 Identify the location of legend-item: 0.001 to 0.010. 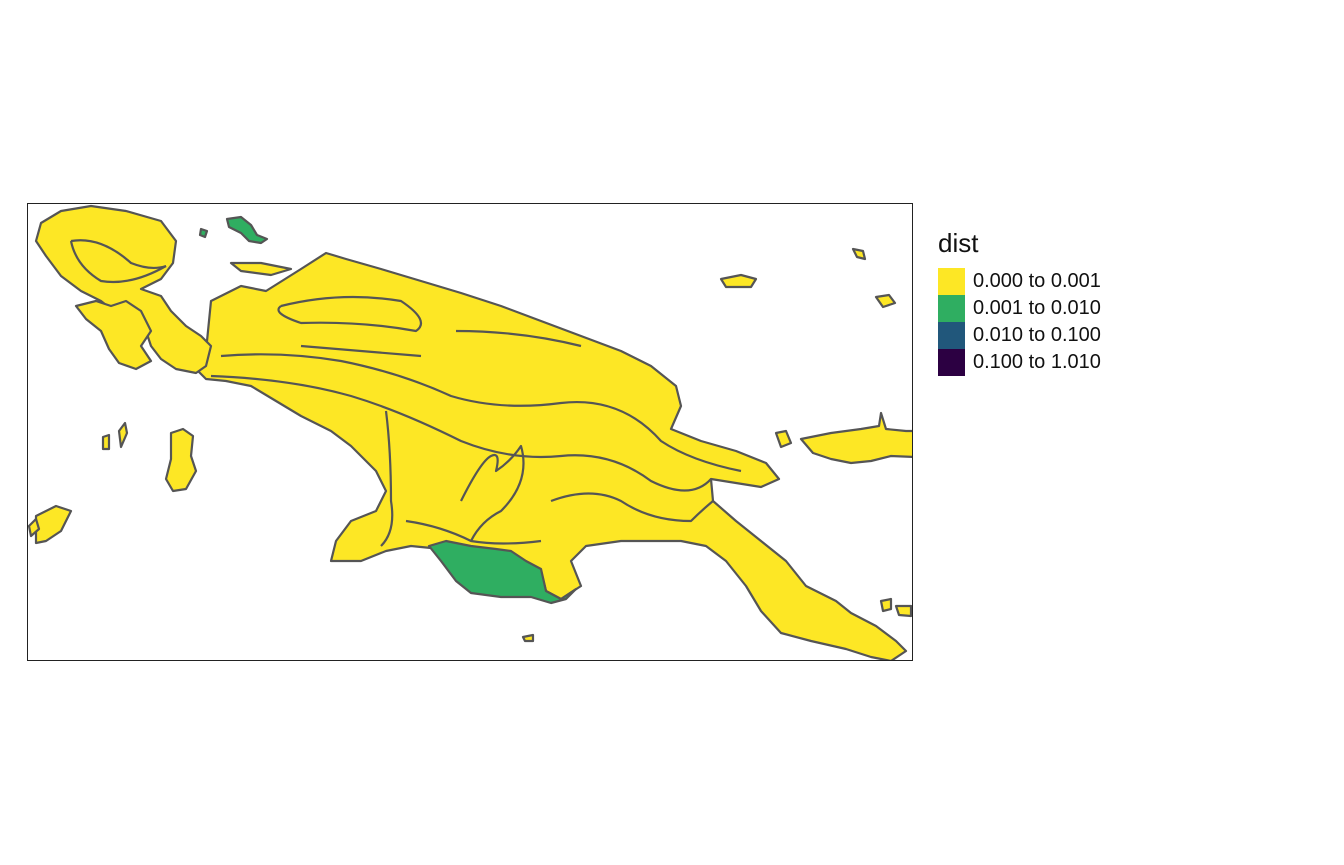
(1019, 308).